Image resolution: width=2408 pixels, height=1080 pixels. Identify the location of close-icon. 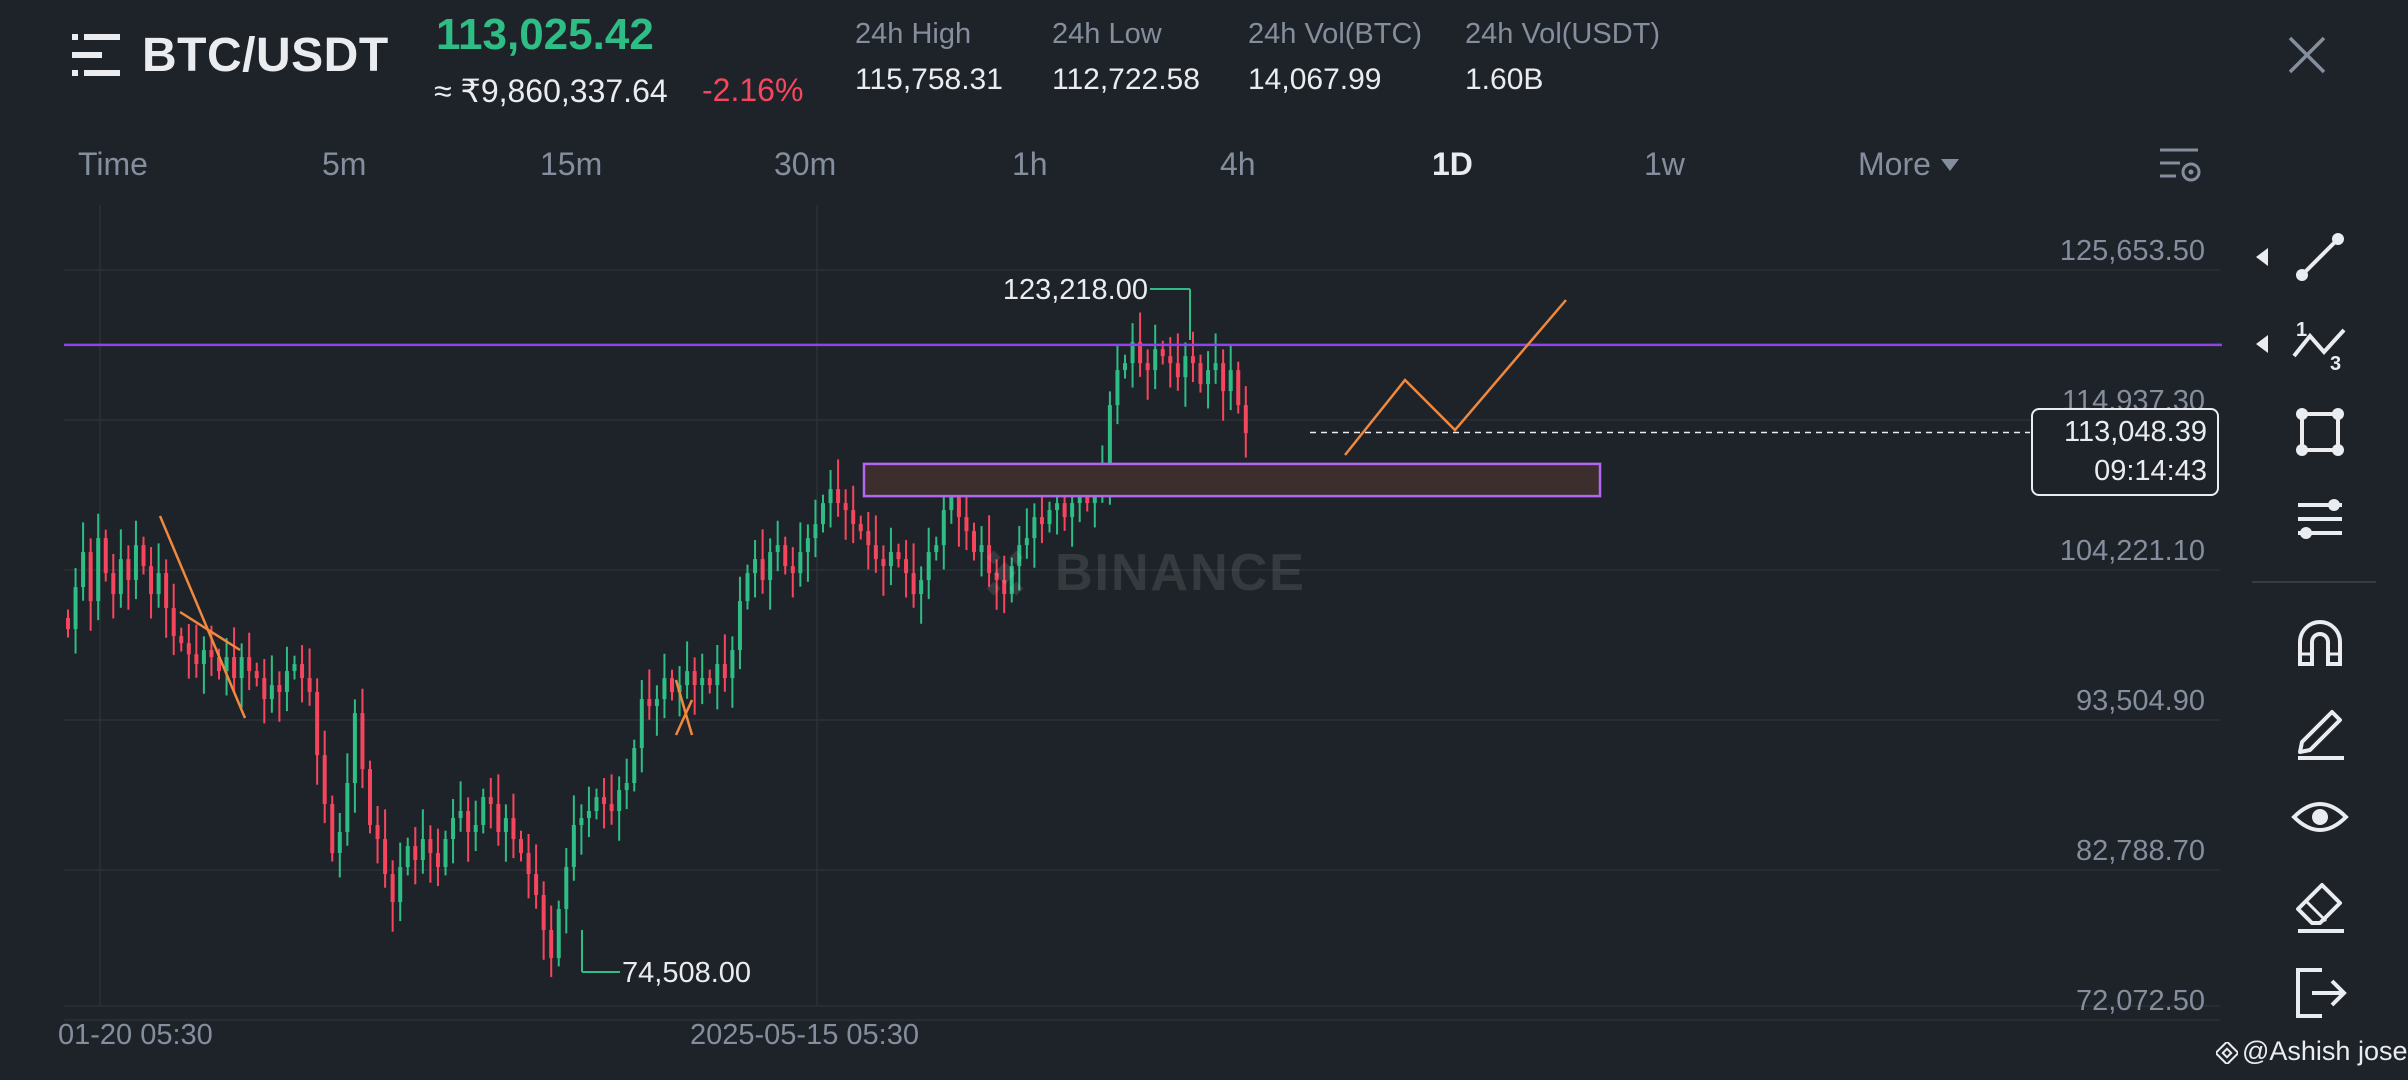
(2307, 55).